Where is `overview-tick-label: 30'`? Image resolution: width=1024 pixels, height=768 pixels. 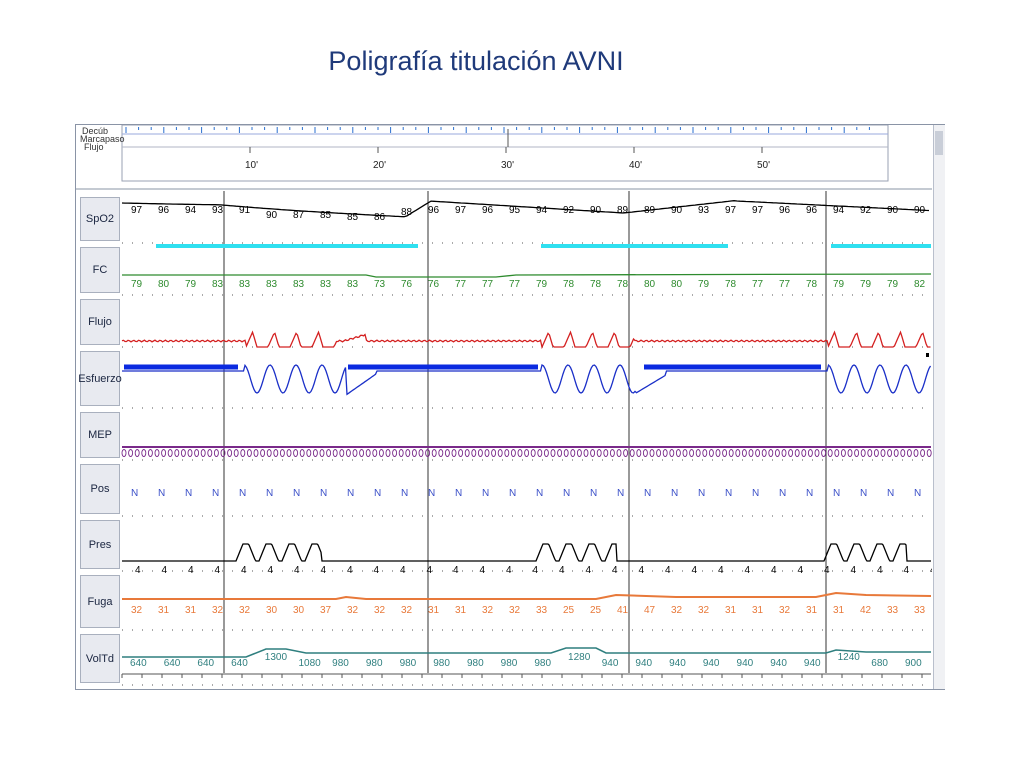
overview-tick-label: 30' is located at coordinates (507, 165).